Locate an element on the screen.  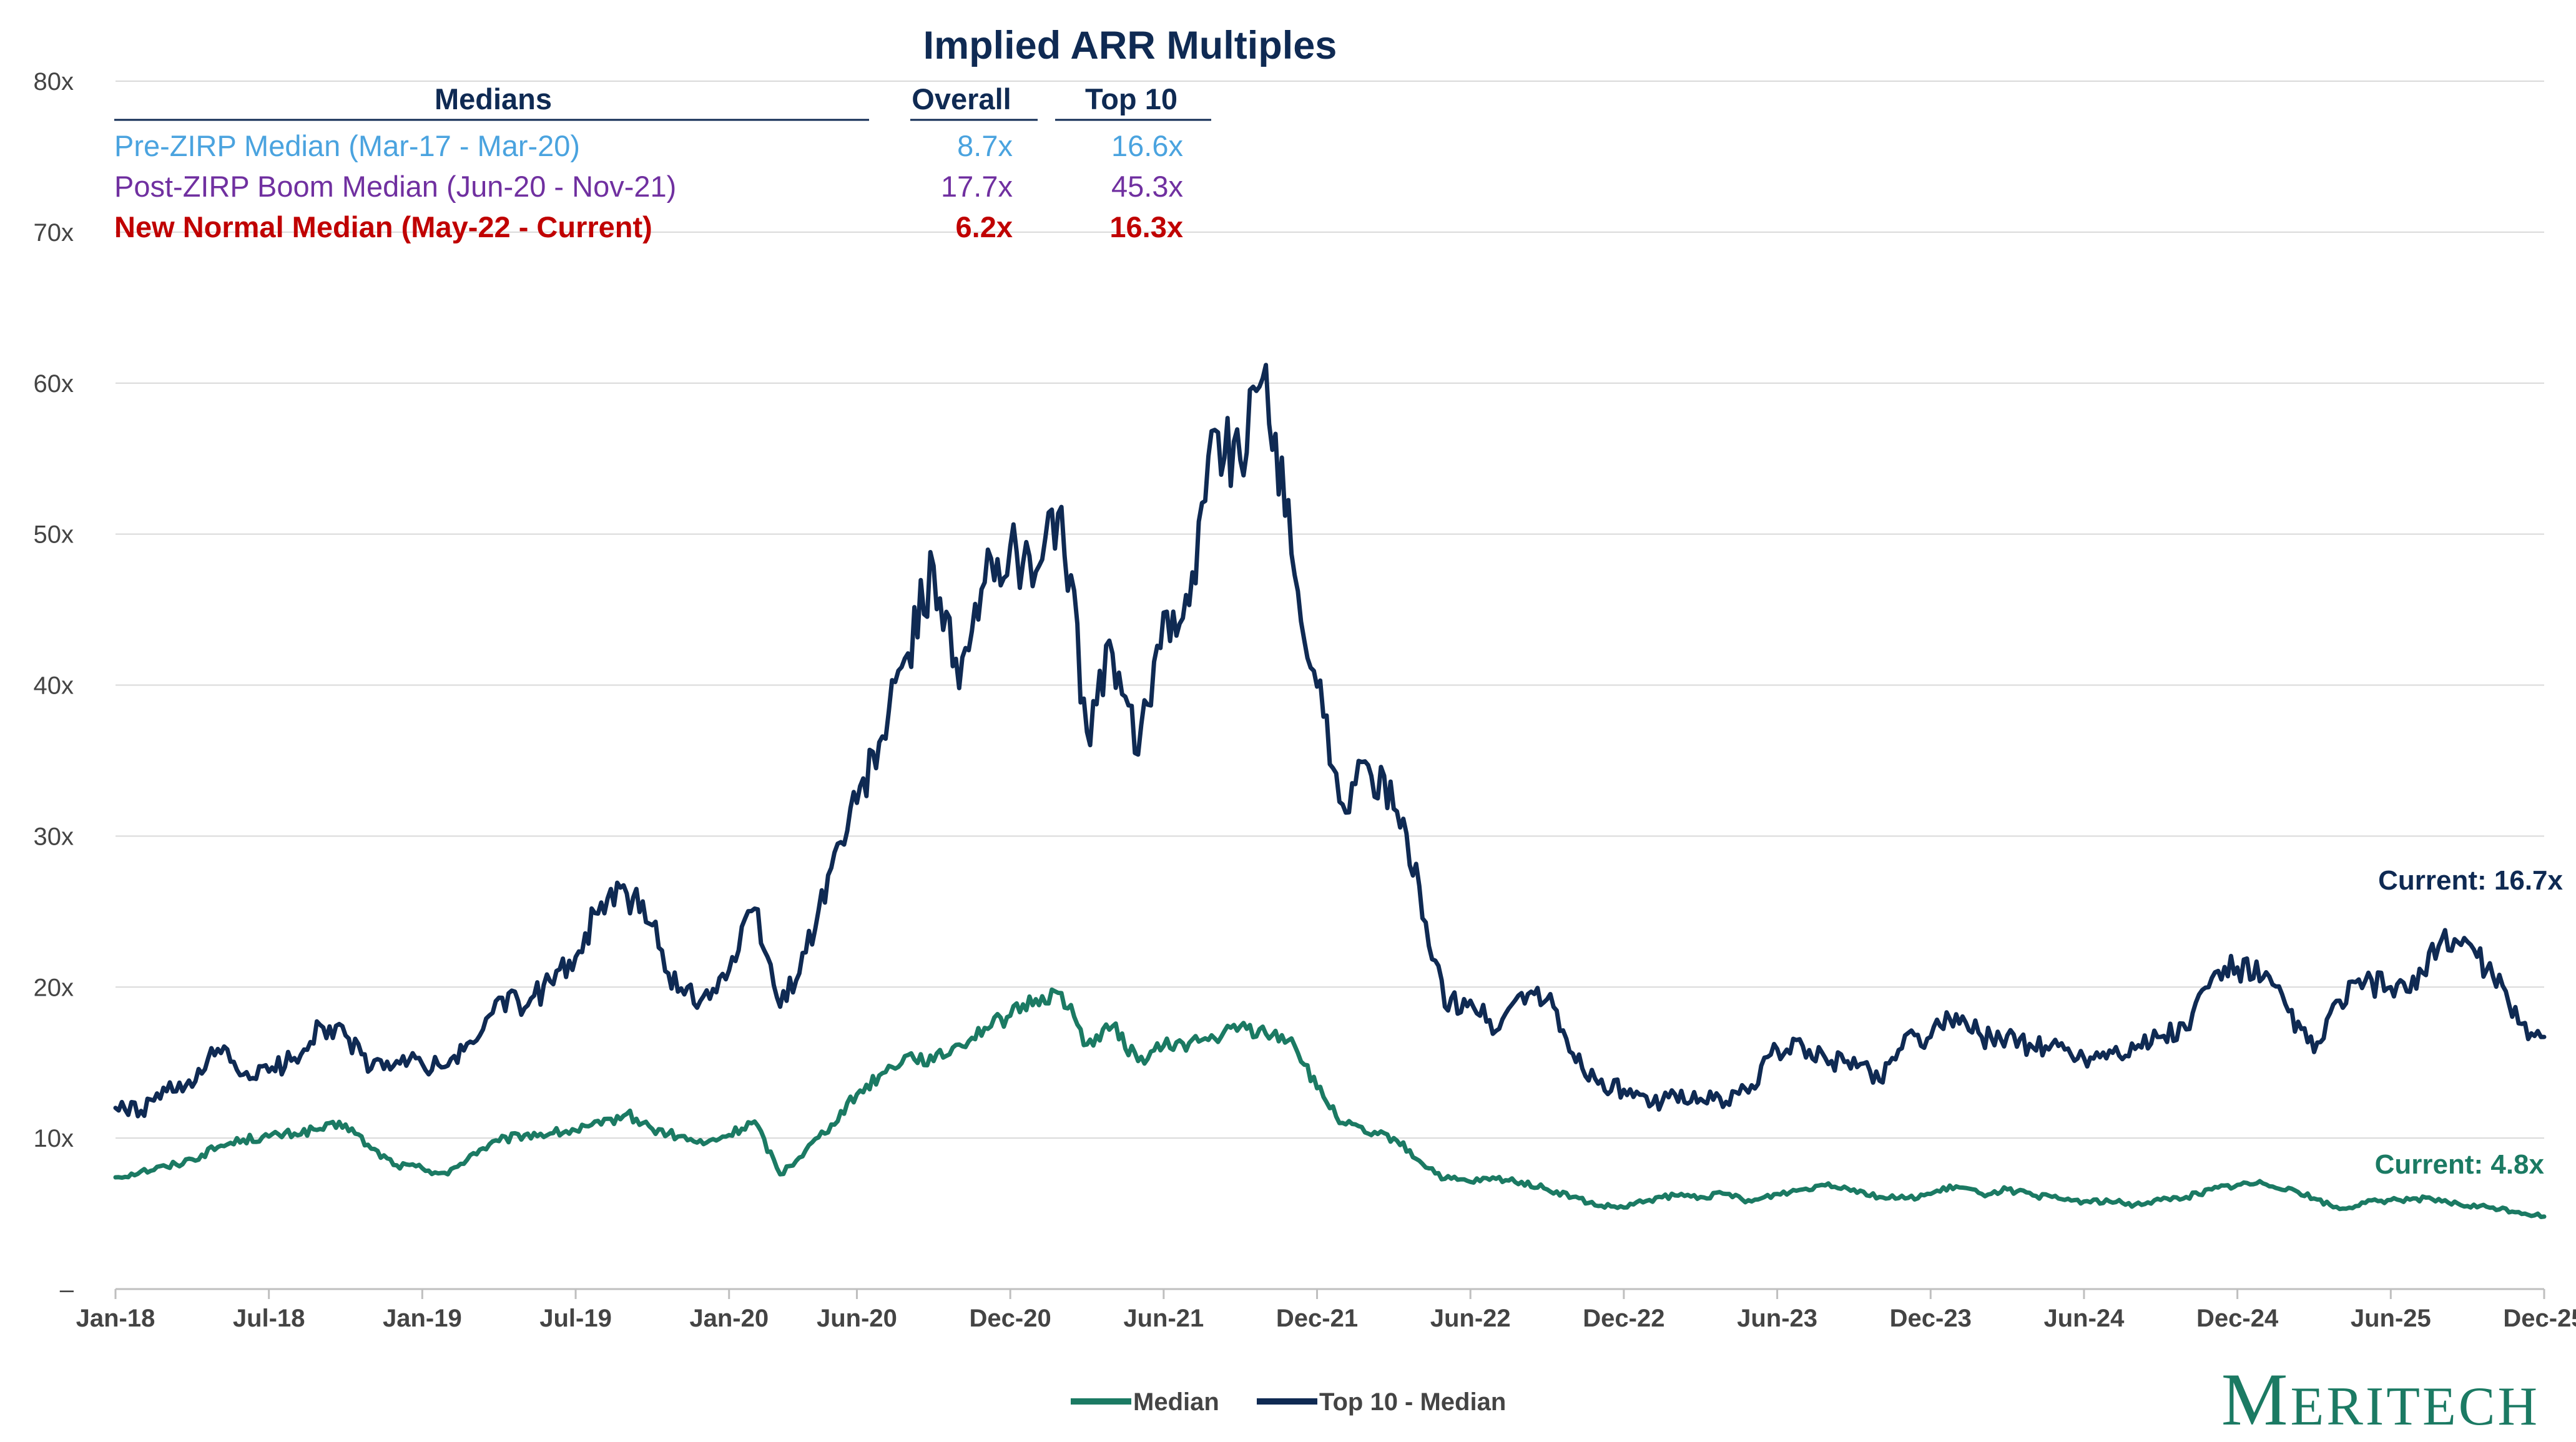
row-new-normal-overall: 6.2x is located at coordinates (984, 226).